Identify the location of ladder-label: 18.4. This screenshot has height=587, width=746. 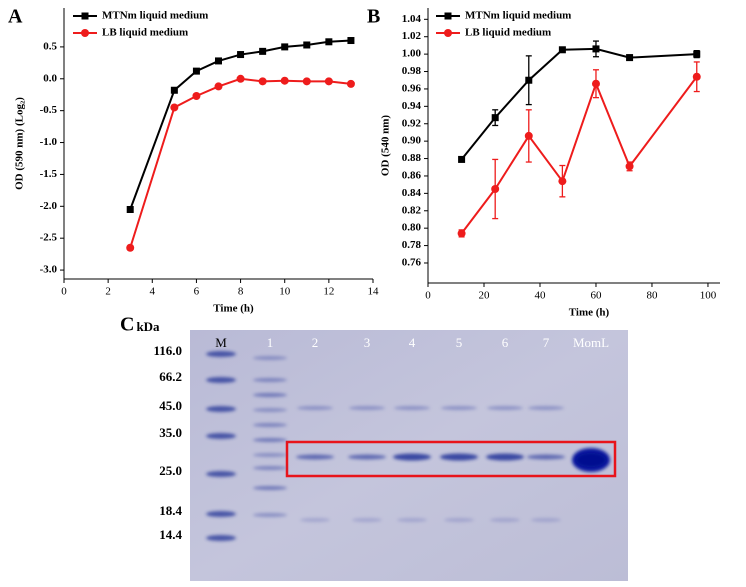
(170, 510).